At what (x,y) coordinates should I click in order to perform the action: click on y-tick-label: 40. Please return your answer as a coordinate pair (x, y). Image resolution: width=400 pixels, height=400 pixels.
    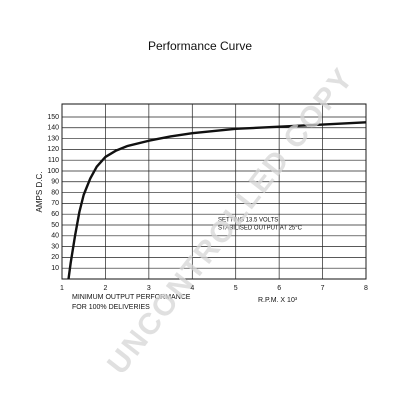
    Looking at the image, I should click on (55, 236).